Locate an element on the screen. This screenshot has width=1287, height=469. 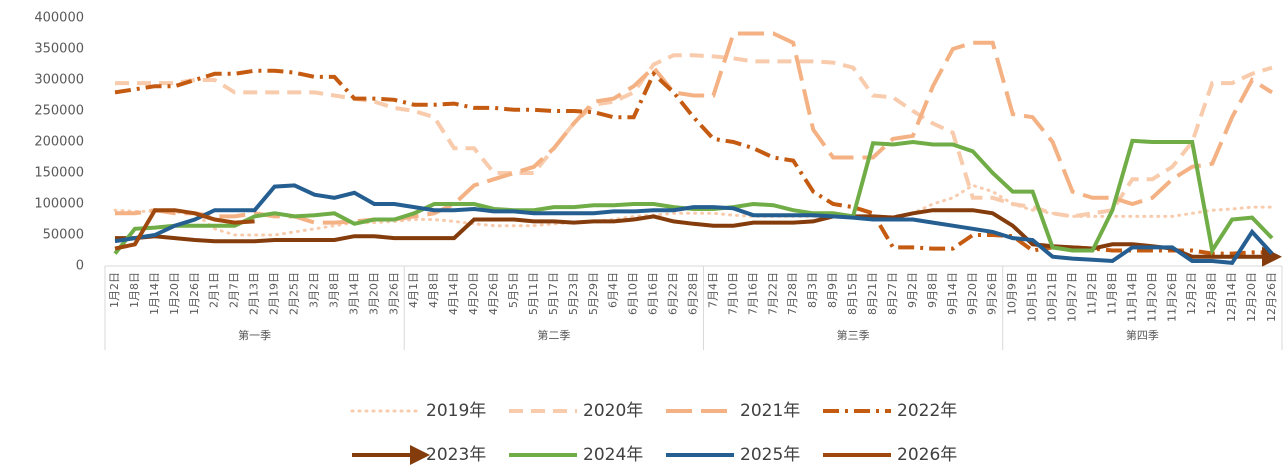
legend-label: 2022年 is located at coordinates (927, 411).